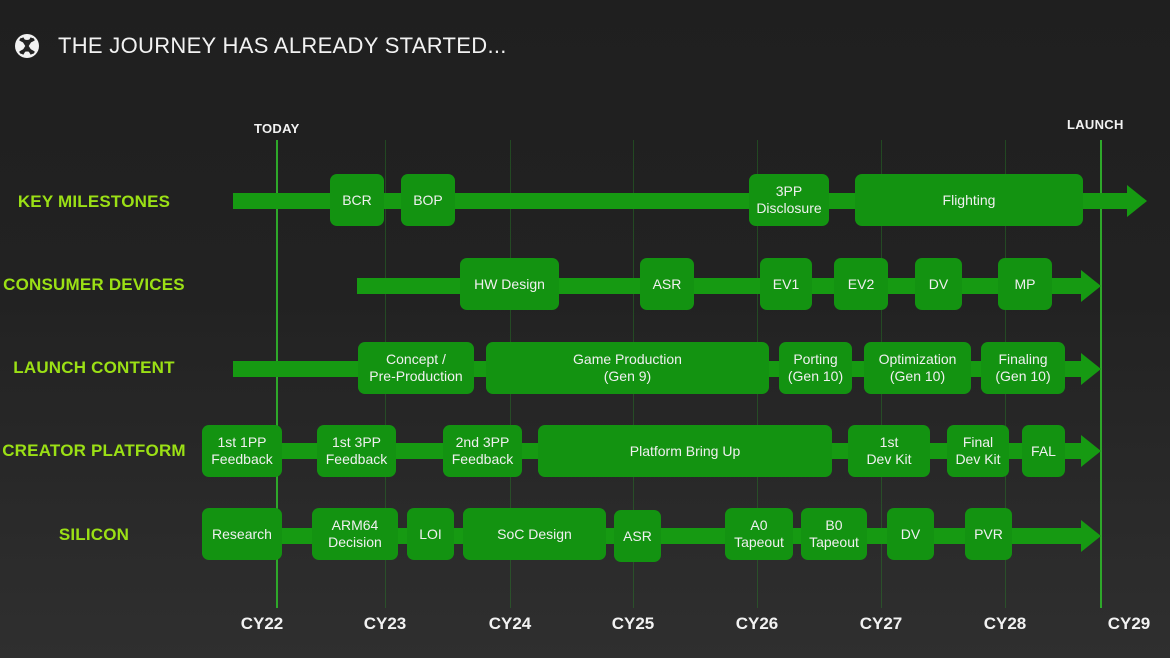 This screenshot has height=658, width=1170. I want to click on year-label: CY28, so click(1005, 623).